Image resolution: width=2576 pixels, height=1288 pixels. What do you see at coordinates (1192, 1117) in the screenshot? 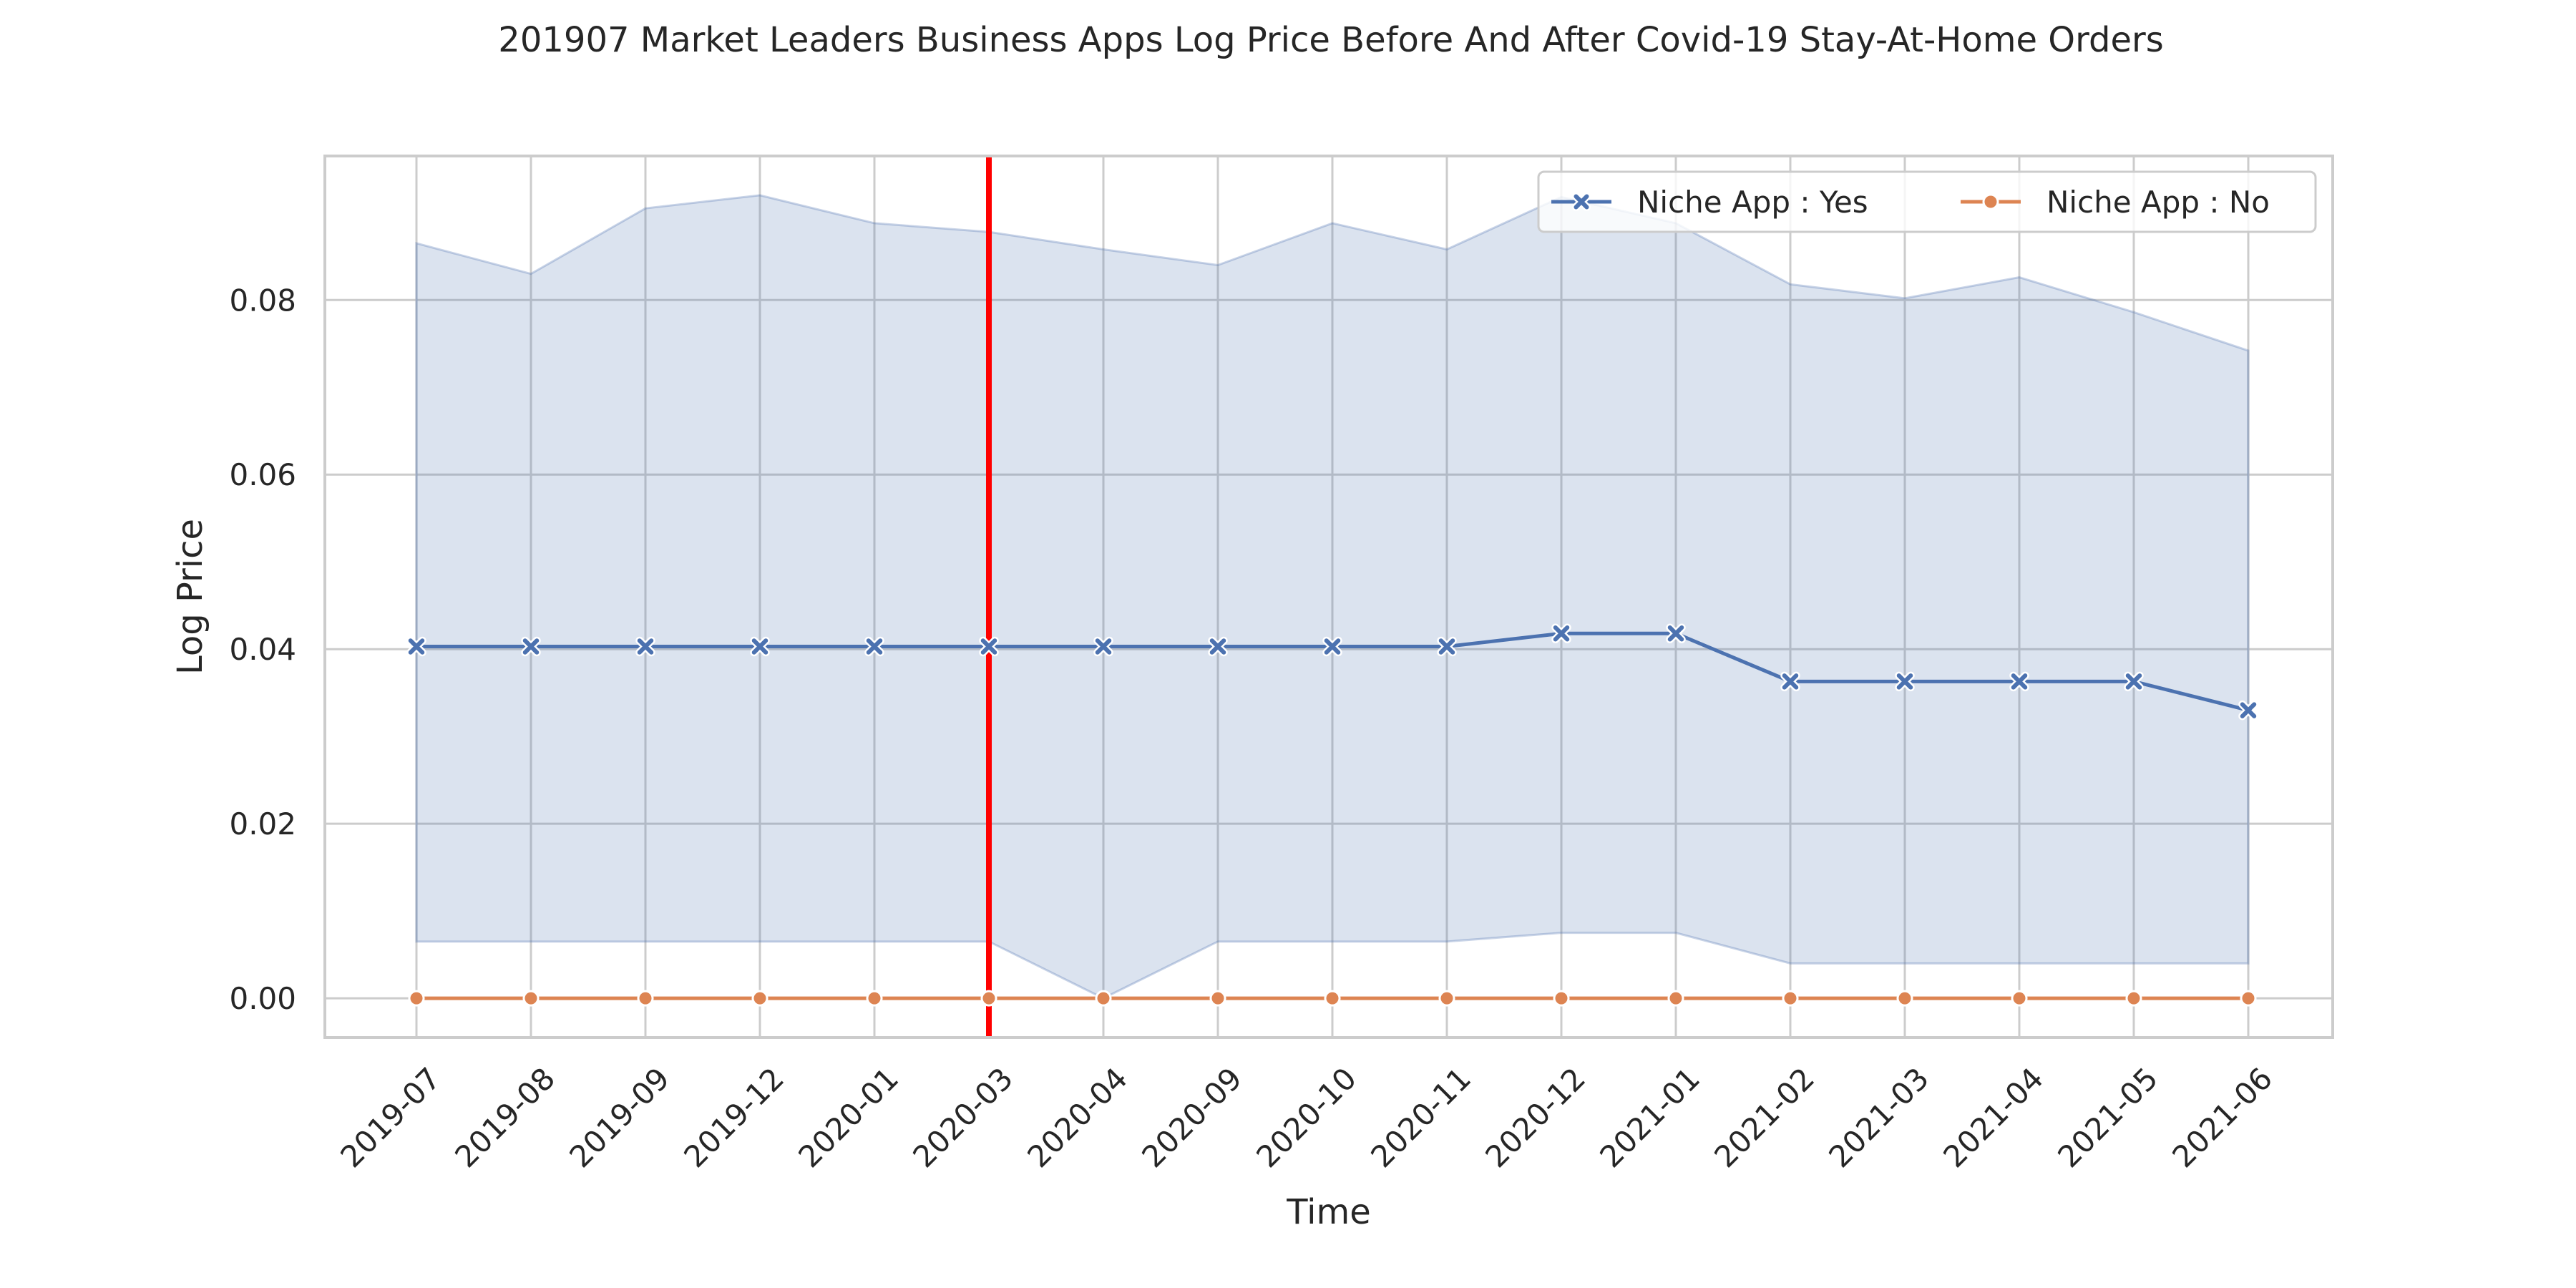
I see `x-tick-label: 2020-09` at bounding box center [1192, 1117].